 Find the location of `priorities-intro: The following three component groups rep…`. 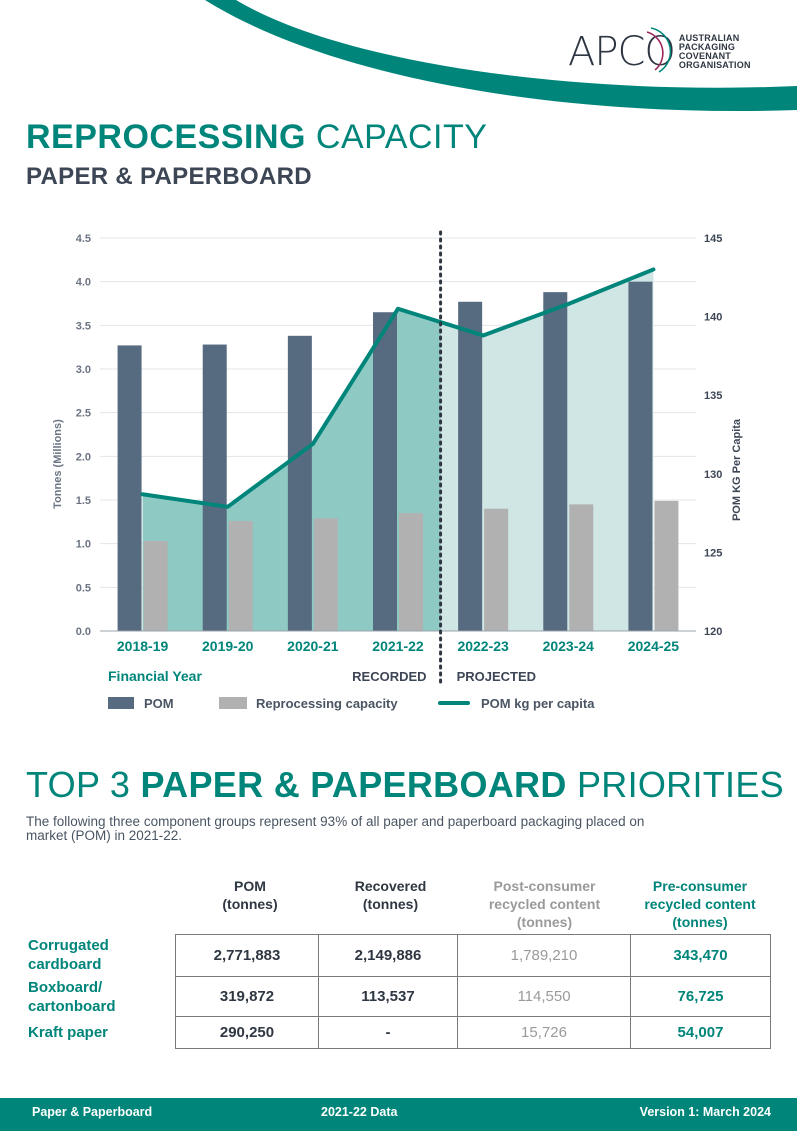

priorities-intro: The following three component groups rep… is located at coordinates (335, 828).